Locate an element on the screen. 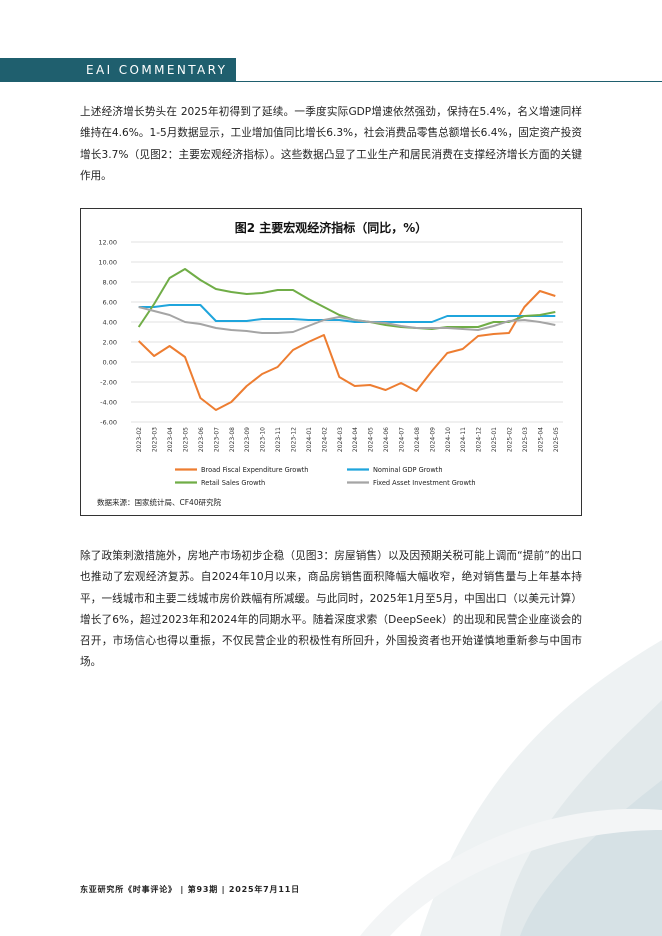 The image size is (662, 936). legend-label: Broad Fiscal Expenditure Growth is located at coordinates (254, 470).